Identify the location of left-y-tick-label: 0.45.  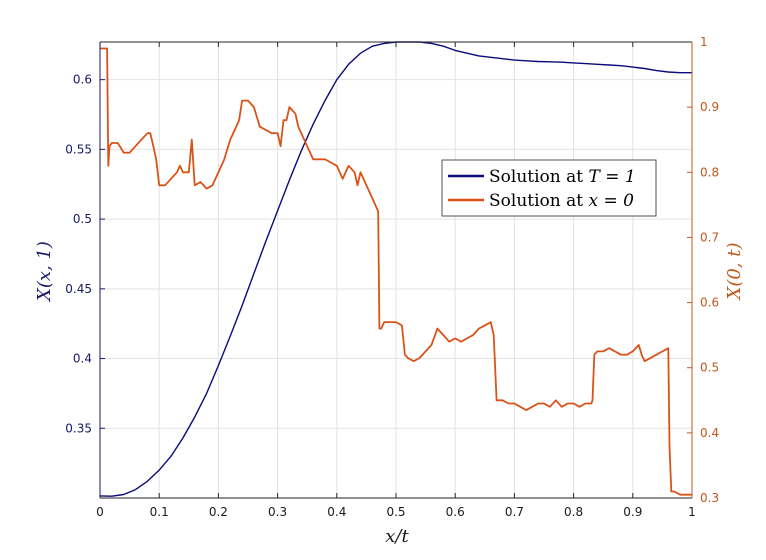
(78, 289).